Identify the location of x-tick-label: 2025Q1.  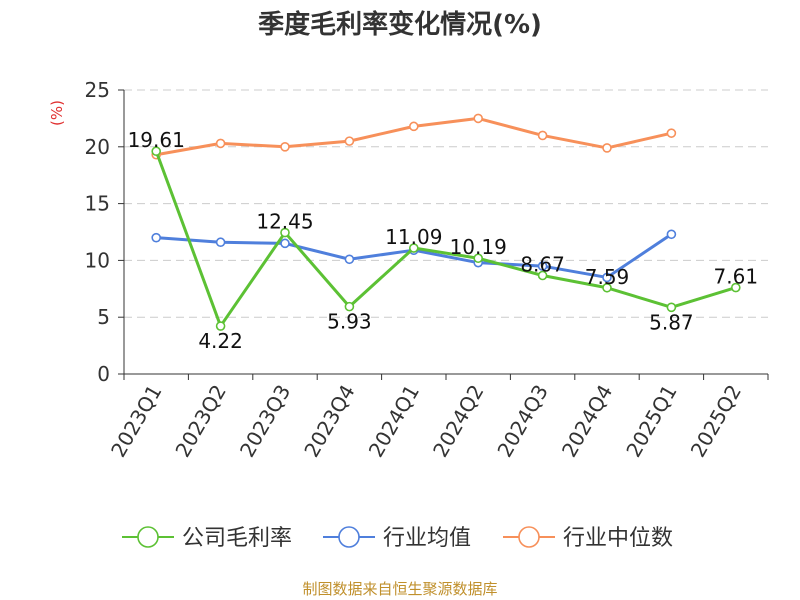
(651, 421).